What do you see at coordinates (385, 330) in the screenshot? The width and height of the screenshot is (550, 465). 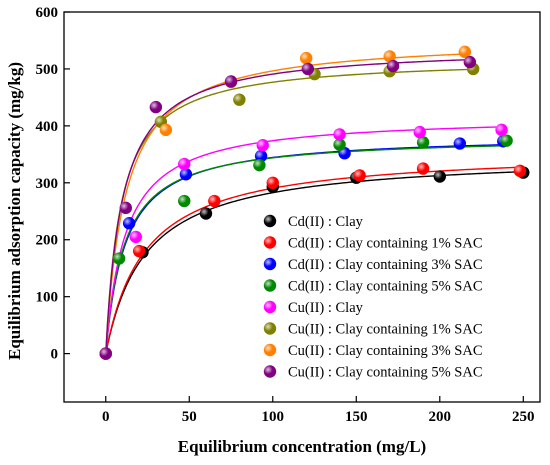 I see `legend-label: Cu(II) : Clay containing 1% SAC` at bounding box center [385, 330].